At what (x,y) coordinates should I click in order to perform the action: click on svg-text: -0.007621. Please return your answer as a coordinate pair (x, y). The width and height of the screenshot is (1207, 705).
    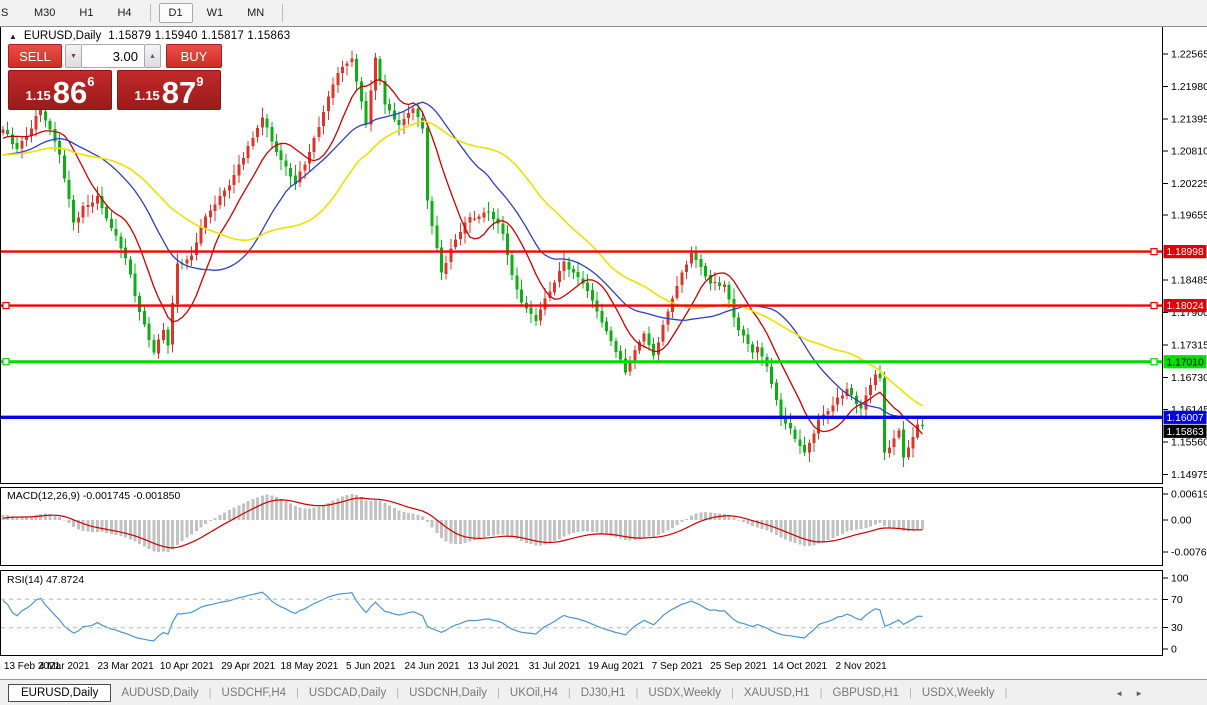
    Looking at the image, I should click on (1189, 553).